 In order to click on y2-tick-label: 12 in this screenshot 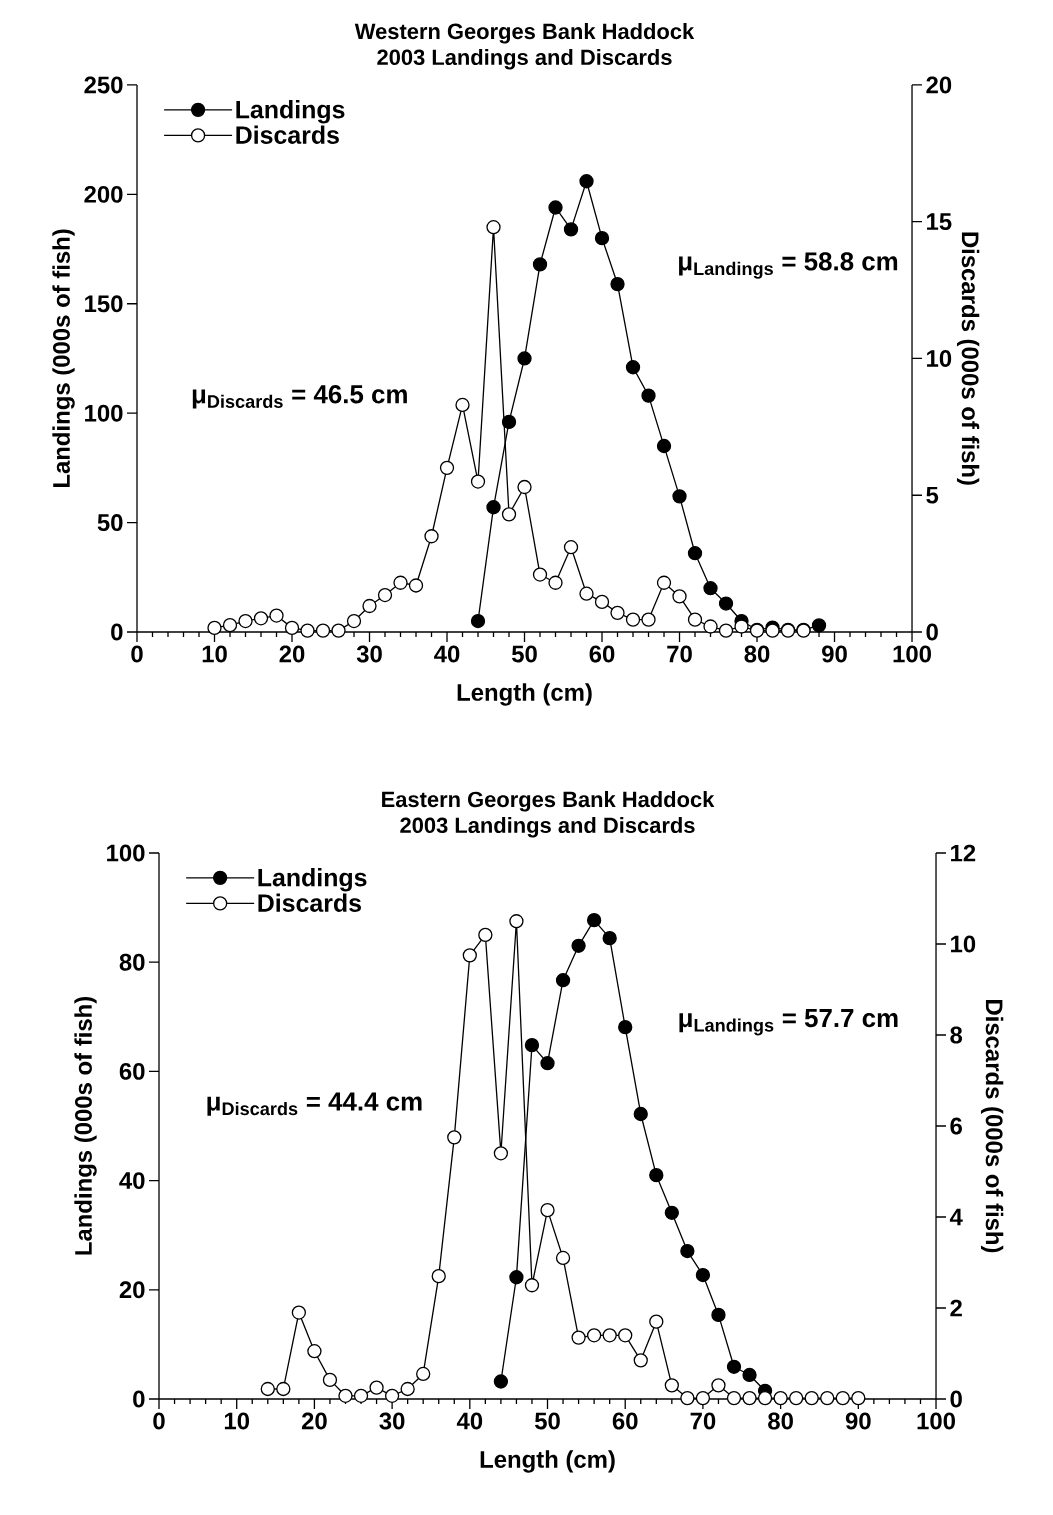, I will do `click(963, 853)`.